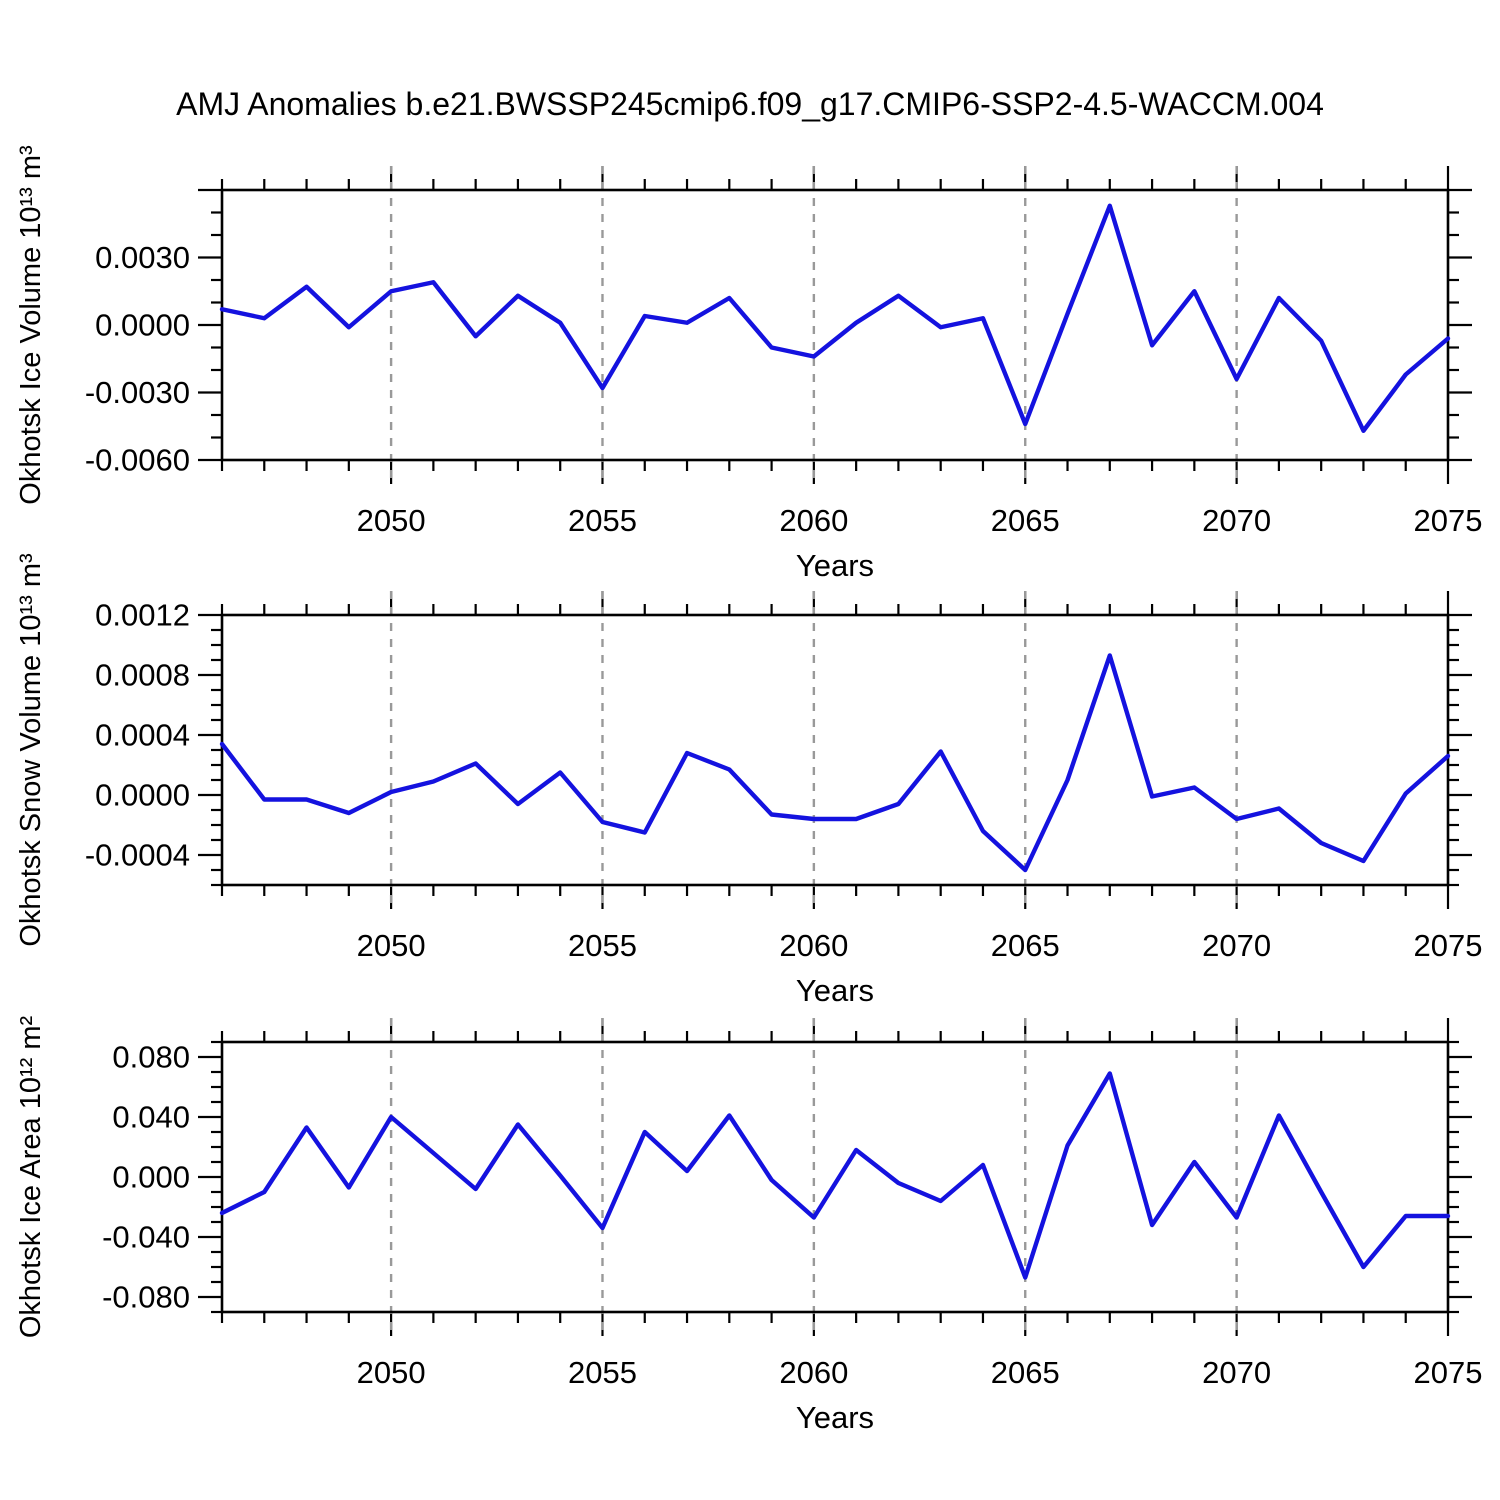 The height and width of the screenshot is (1500, 1500). Describe the element at coordinates (142, 615) in the screenshot. I see `y-tick-label: 0.0012` at that location.